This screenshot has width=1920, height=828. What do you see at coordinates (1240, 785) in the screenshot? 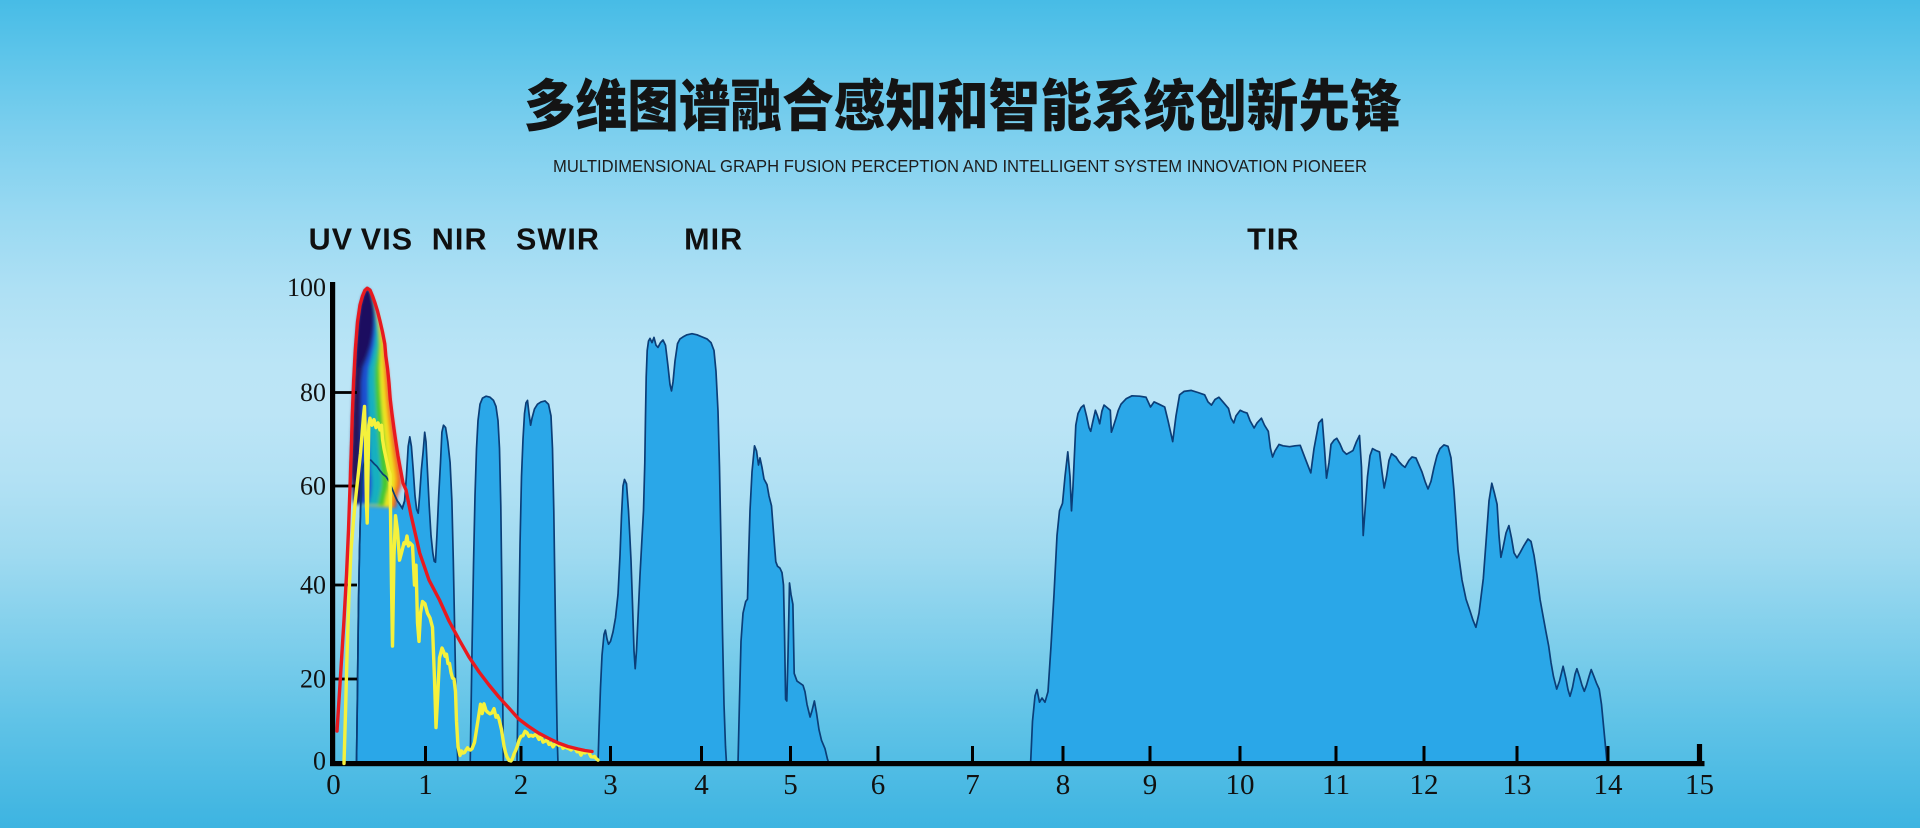
I see `svg-text: 10` at bounding box center [1240, 785].